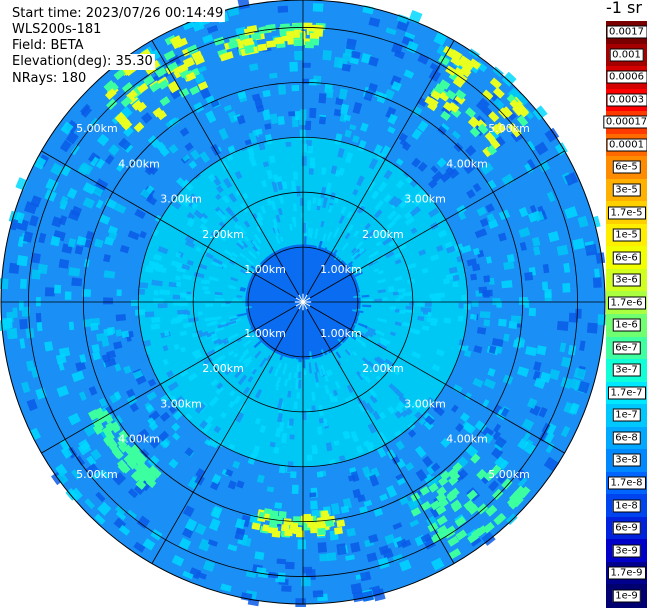  Describe the element at coordinates (626, 528) in the screenshot. I see `colorbar-band: 6e-9` at that location.